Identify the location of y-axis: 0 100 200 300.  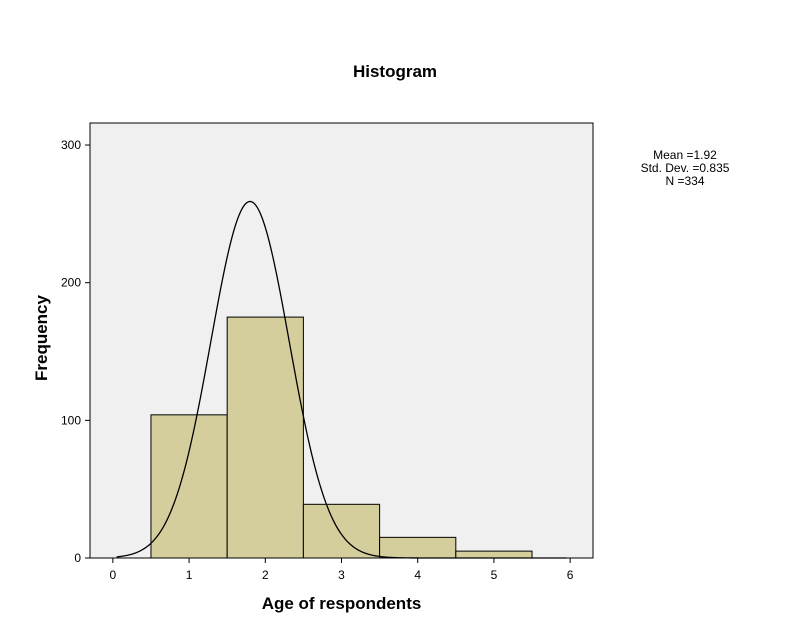
(75, 351).